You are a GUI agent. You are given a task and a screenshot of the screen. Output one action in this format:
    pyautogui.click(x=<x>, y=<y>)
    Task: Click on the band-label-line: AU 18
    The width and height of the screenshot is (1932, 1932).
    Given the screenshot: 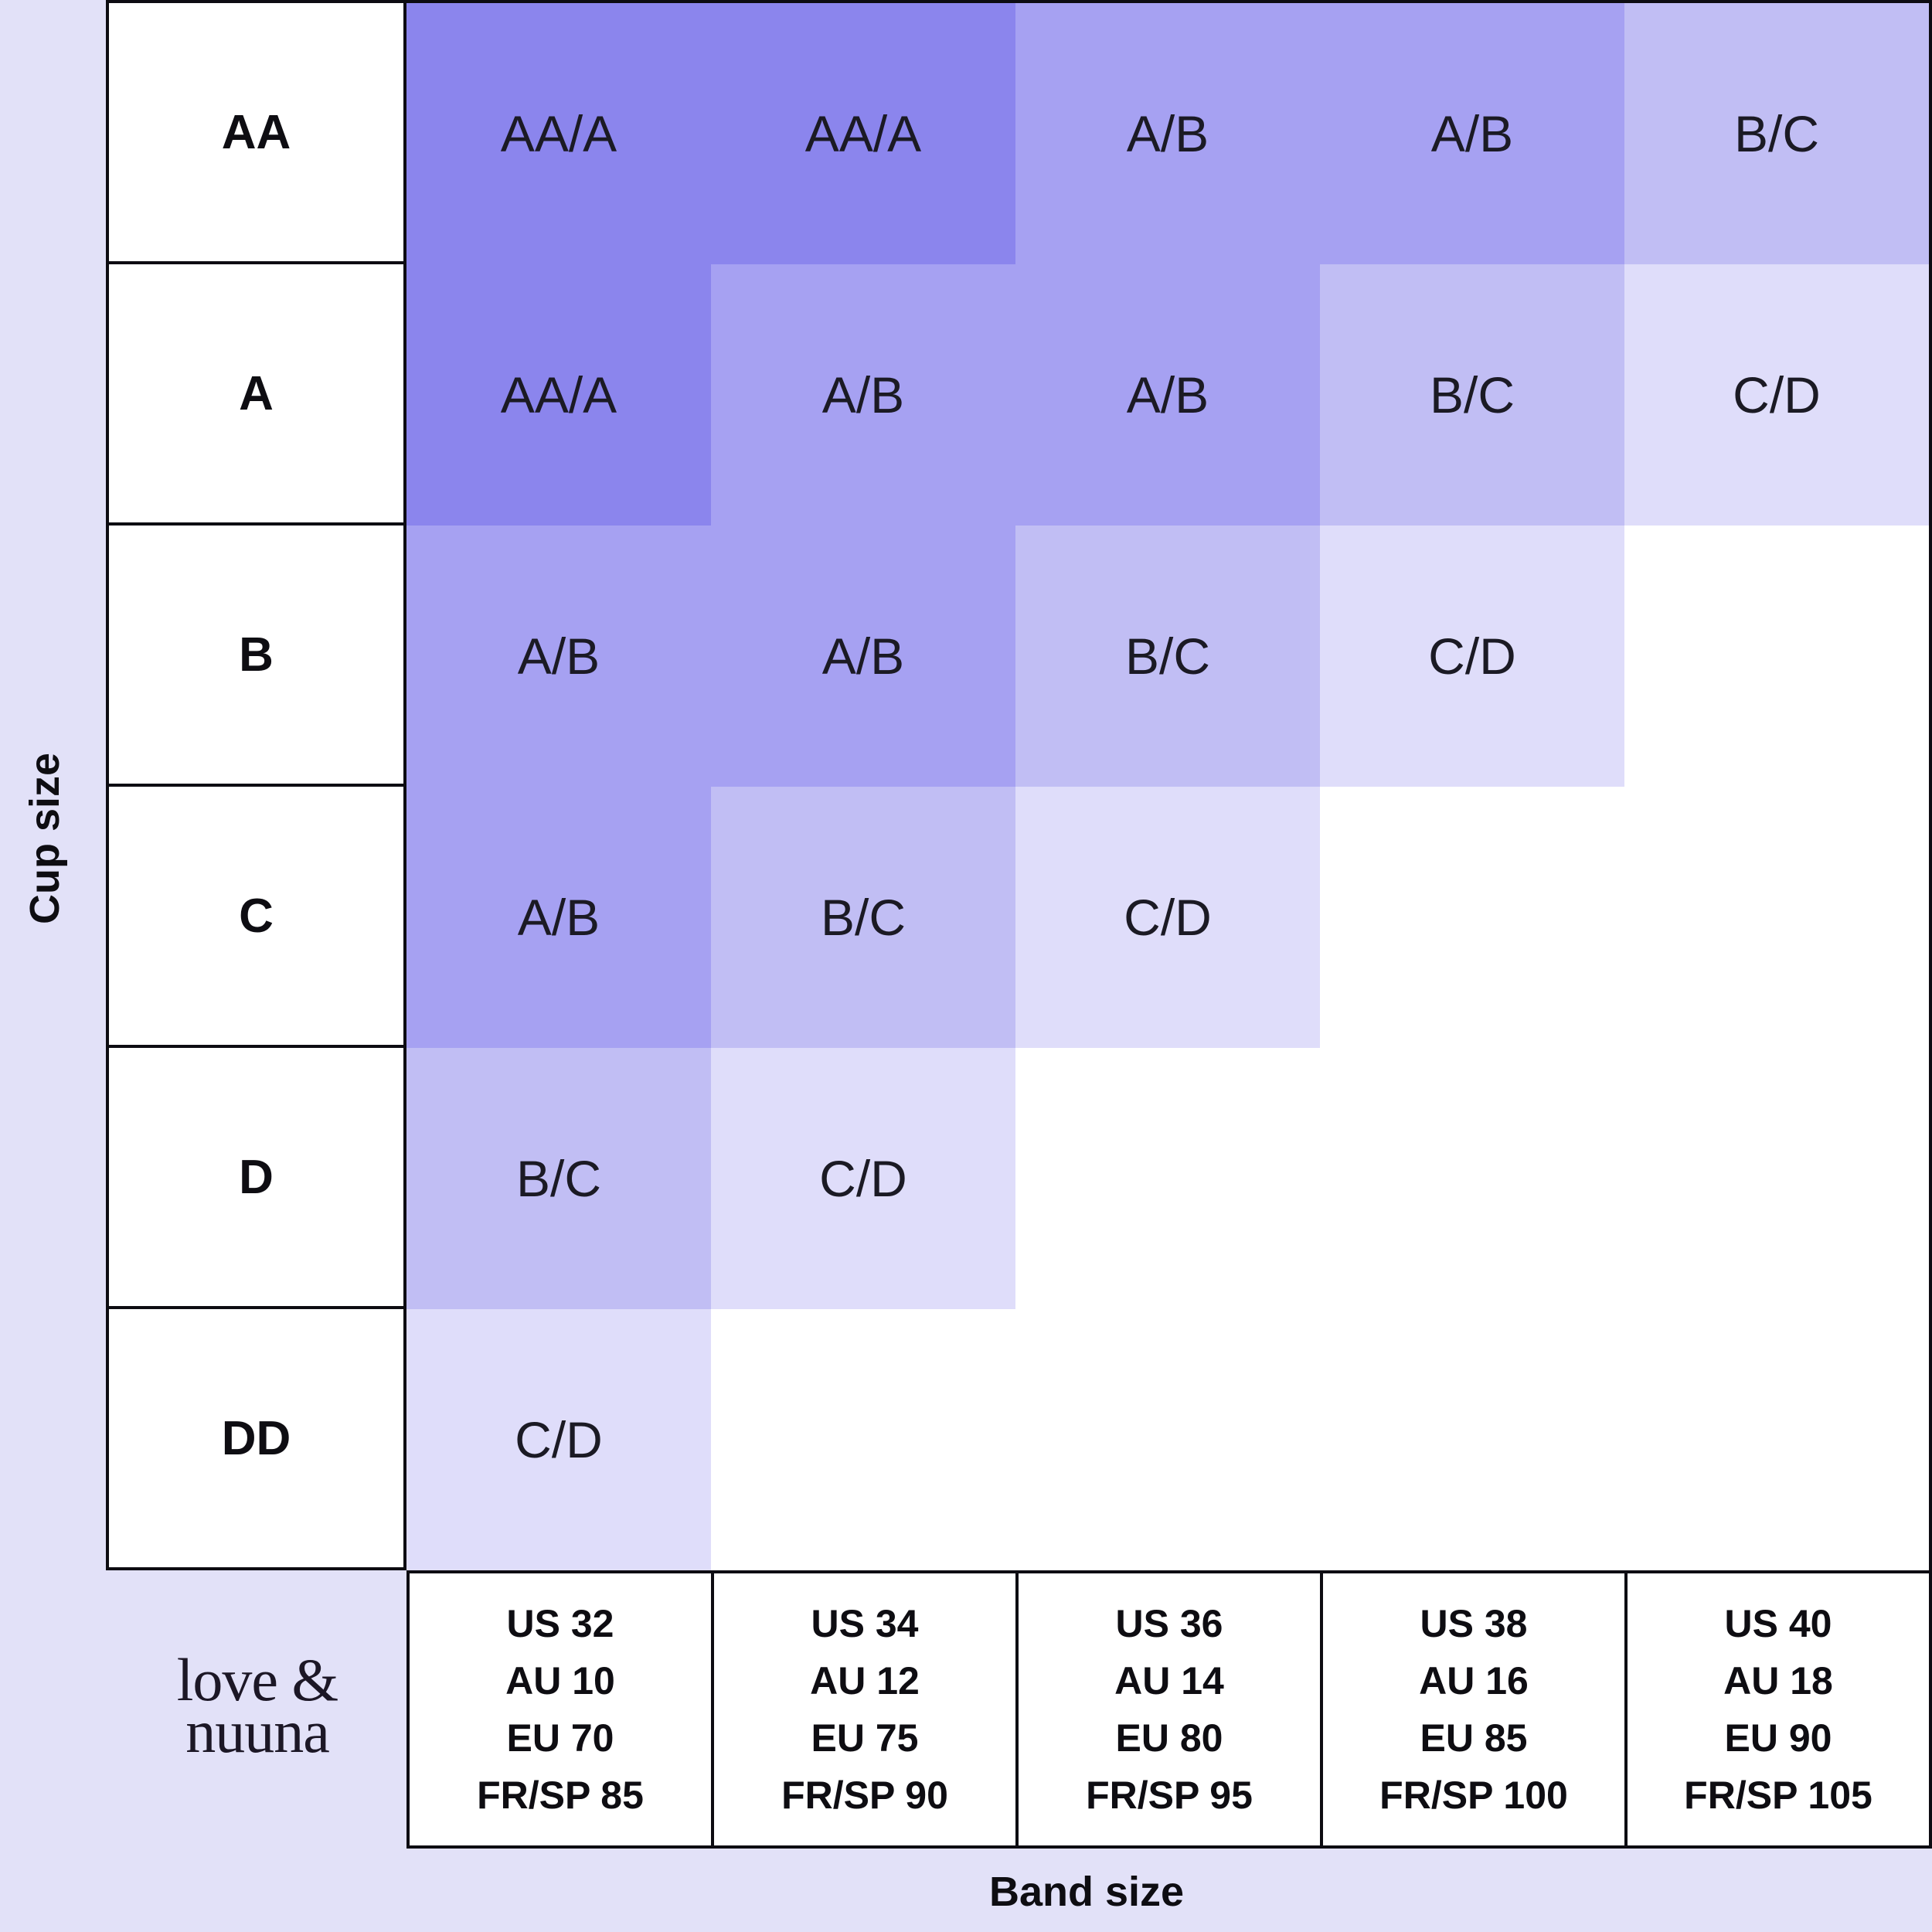 What is the action you would take?
    pyautogui.click(x=1778, y=1681)
    